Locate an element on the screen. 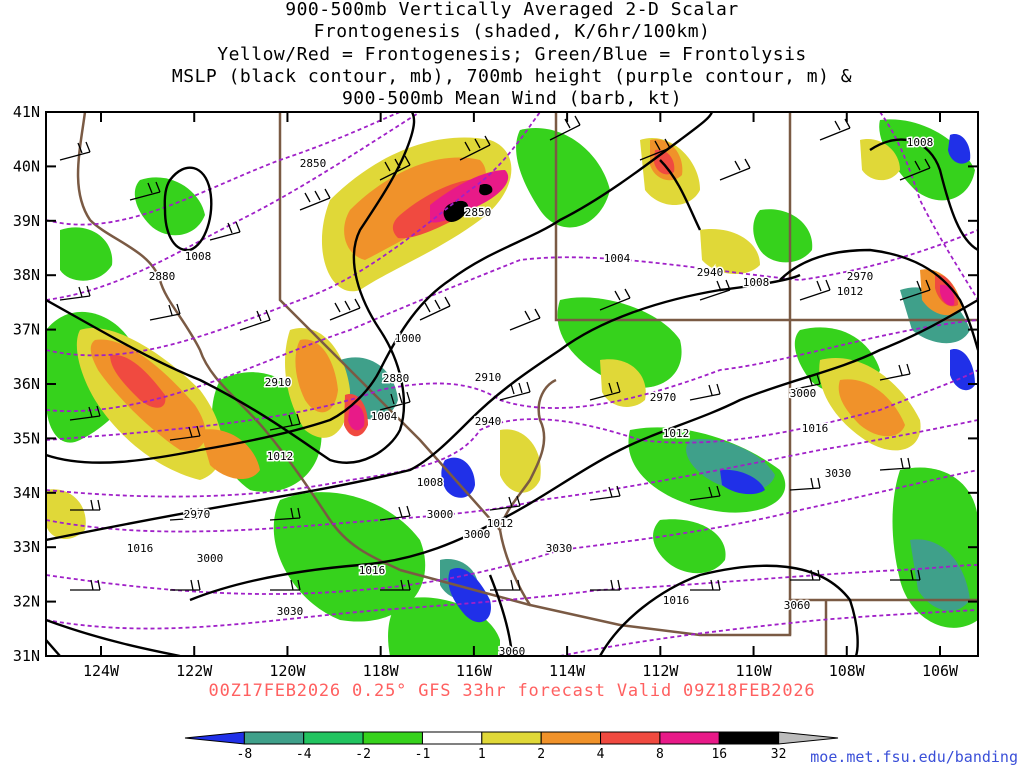 The height and width of the screenshot is (768, 1024). colorbar-label: 16 is located at coordinates (719, 754).